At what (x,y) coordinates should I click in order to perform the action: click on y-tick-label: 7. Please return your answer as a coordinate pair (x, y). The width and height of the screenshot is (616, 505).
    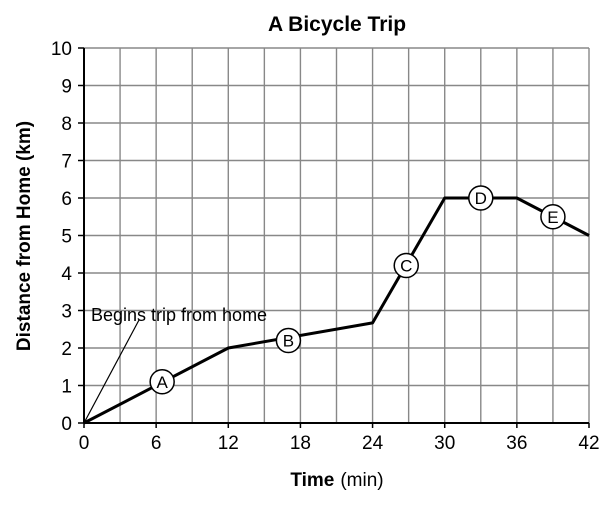
    Looking at the image, I should click on (66, 162).